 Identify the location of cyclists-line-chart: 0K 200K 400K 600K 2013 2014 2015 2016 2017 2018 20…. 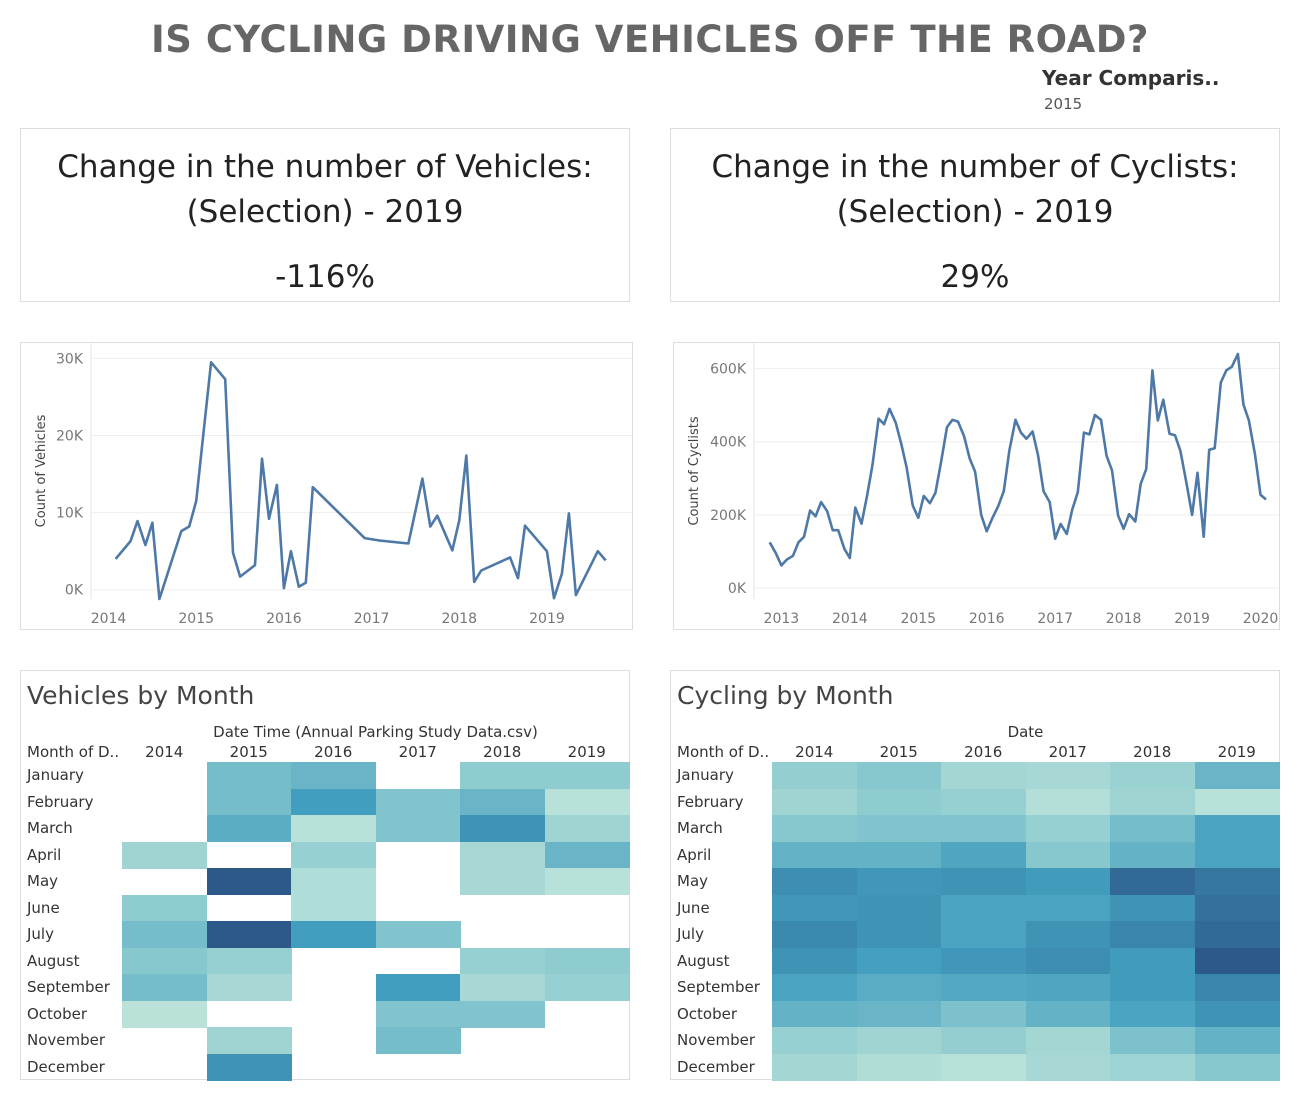
(976, 486).